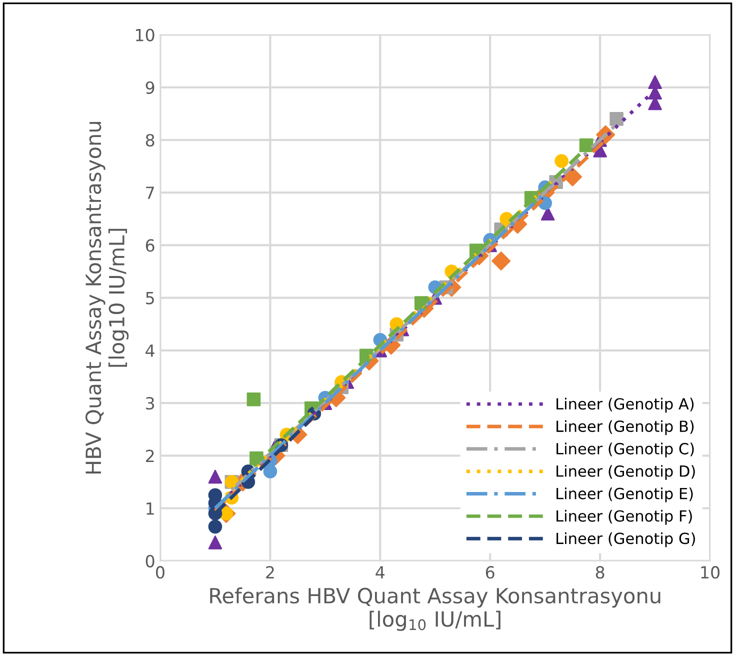 Image resolution: width=735 pixels, height=656 pixels. What do you see at coordinates (150, 508) in the screenshot?
I see `y-tick-label: 1` at bounding box center [150, 508].